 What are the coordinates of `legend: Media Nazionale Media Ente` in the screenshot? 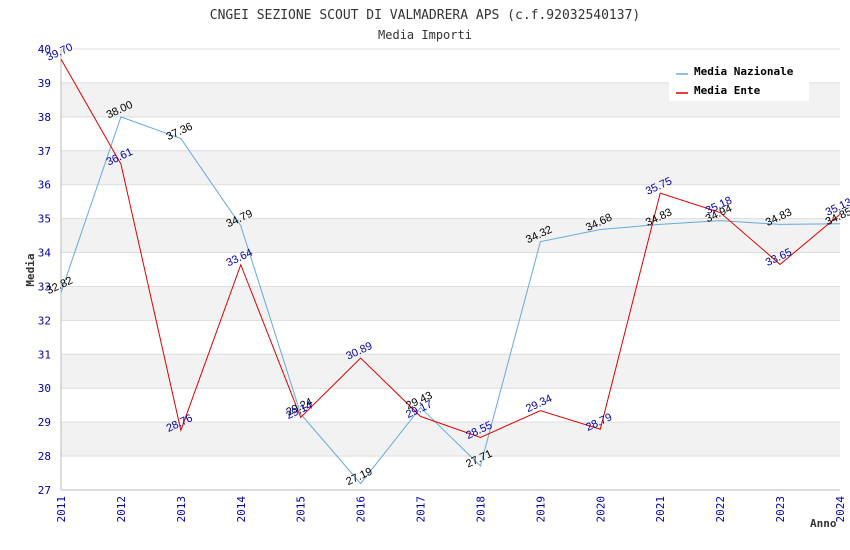 It's located at (739, 80).